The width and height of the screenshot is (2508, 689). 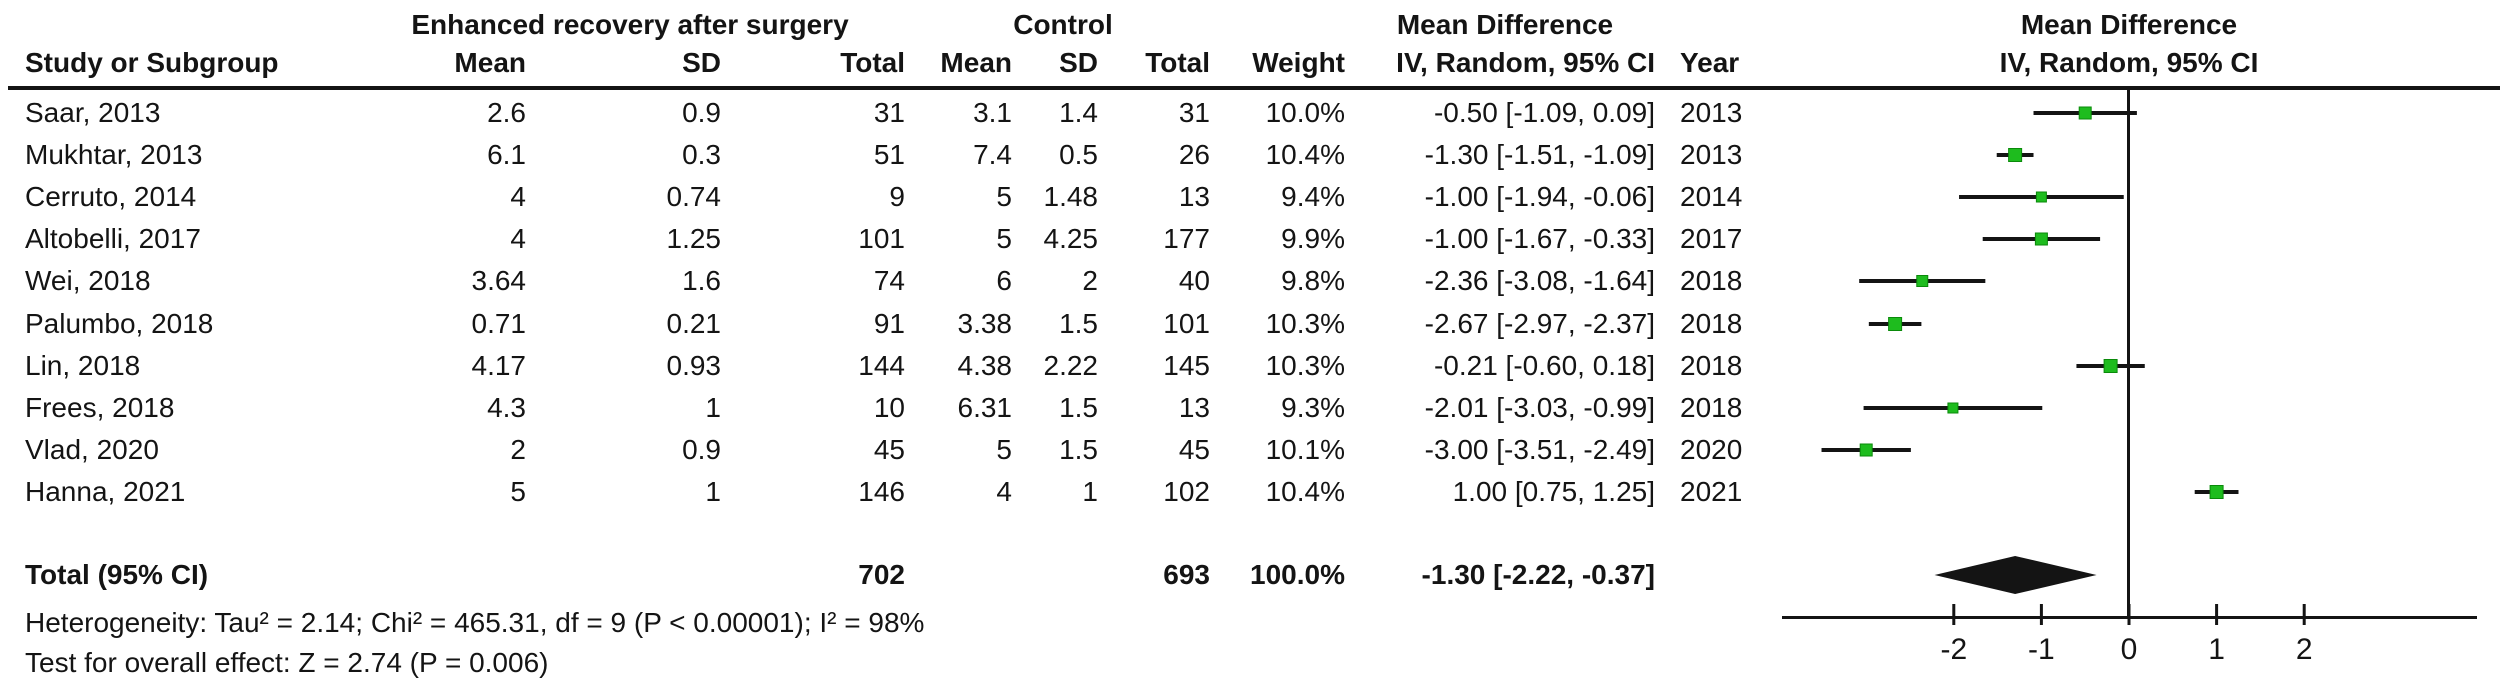 What do you see at coordinates (694, 365) in the screenshot?
I see `cell-sd1: 0.93` at bounding box center [694, 365].